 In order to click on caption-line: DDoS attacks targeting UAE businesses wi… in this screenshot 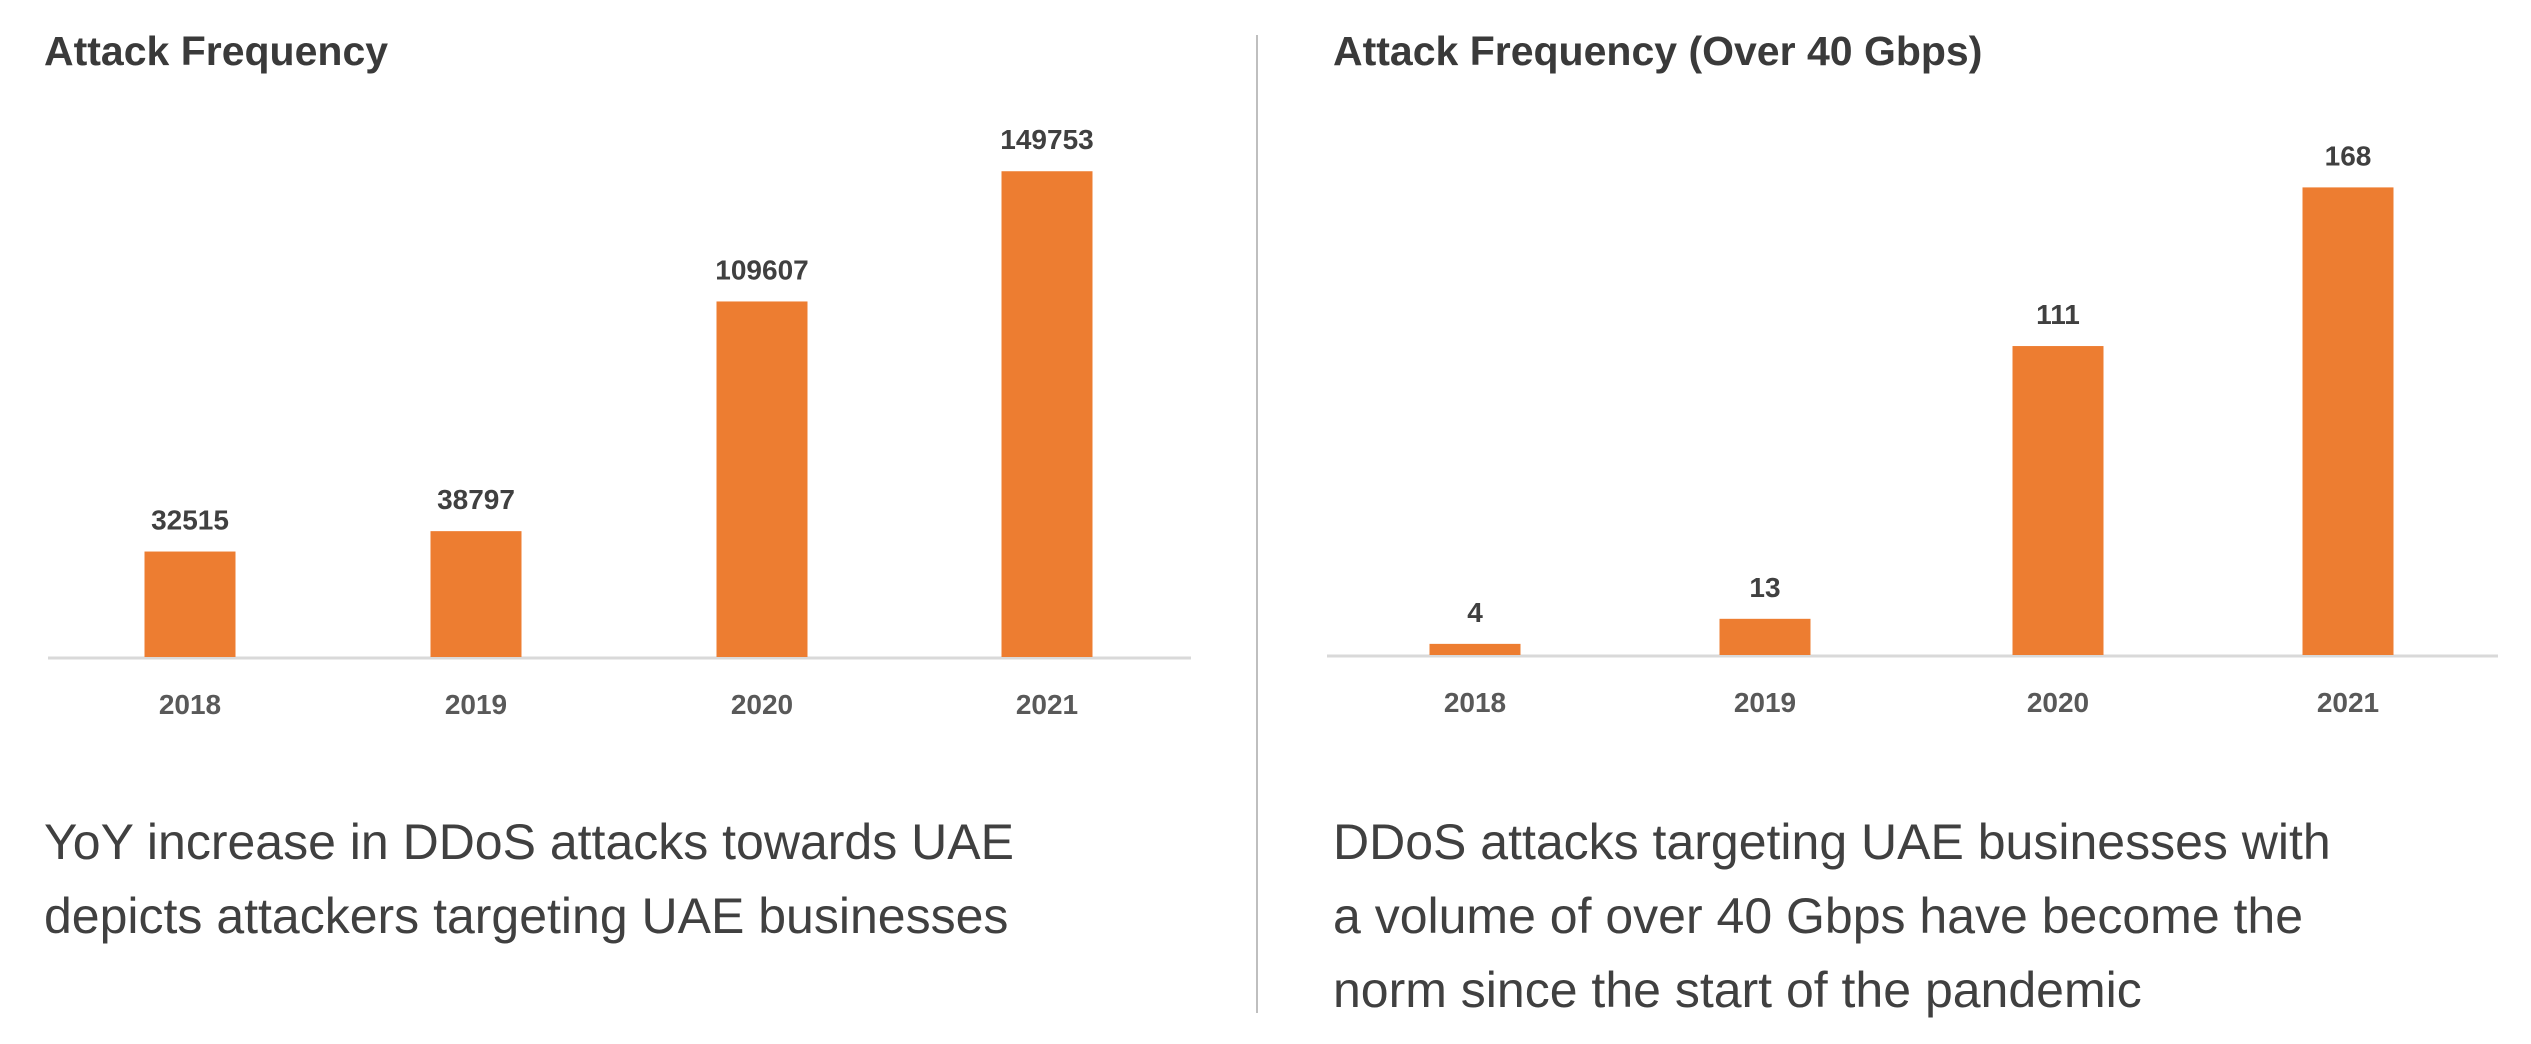, I will do `click(1832, 842)`.